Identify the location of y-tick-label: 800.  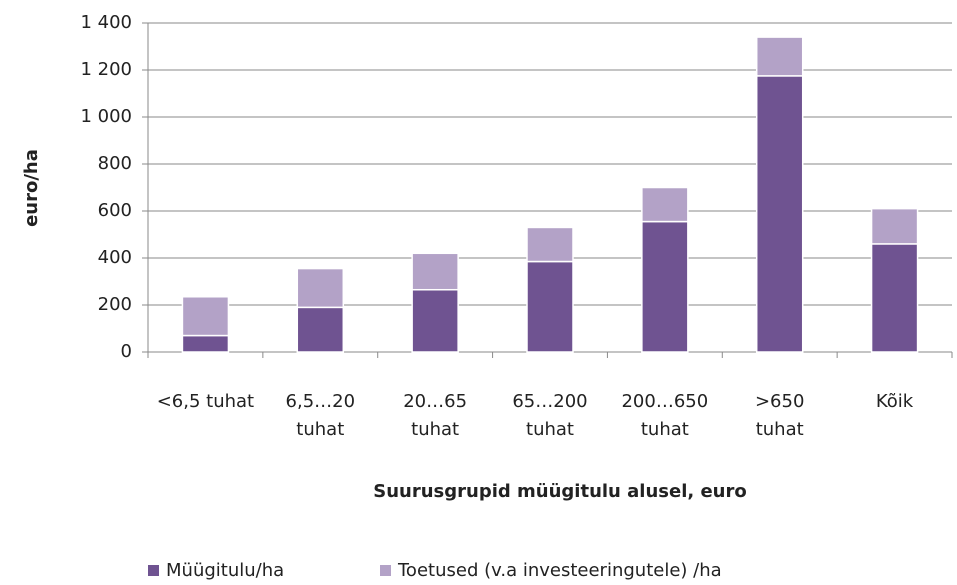
(115, 163).